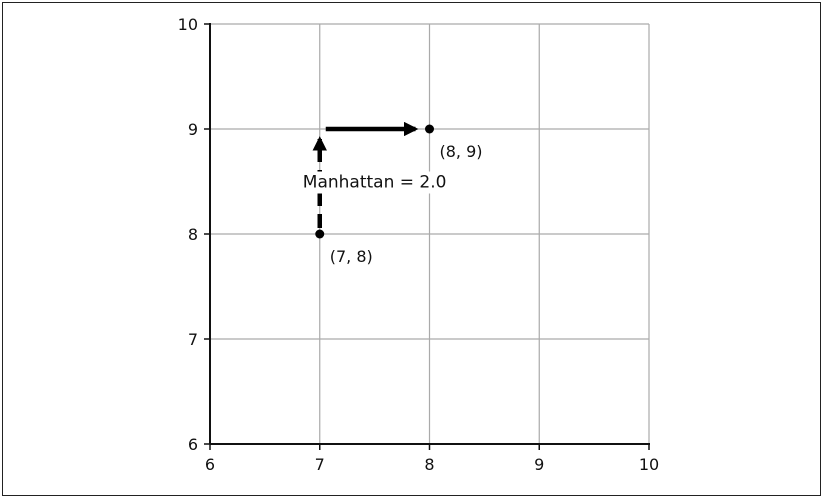 The image size is (825, 500). What do you see at coordinates (193, 339) in the screenshot?
I see `y-tick-label-7: 7` at bounding box center [193, 339].